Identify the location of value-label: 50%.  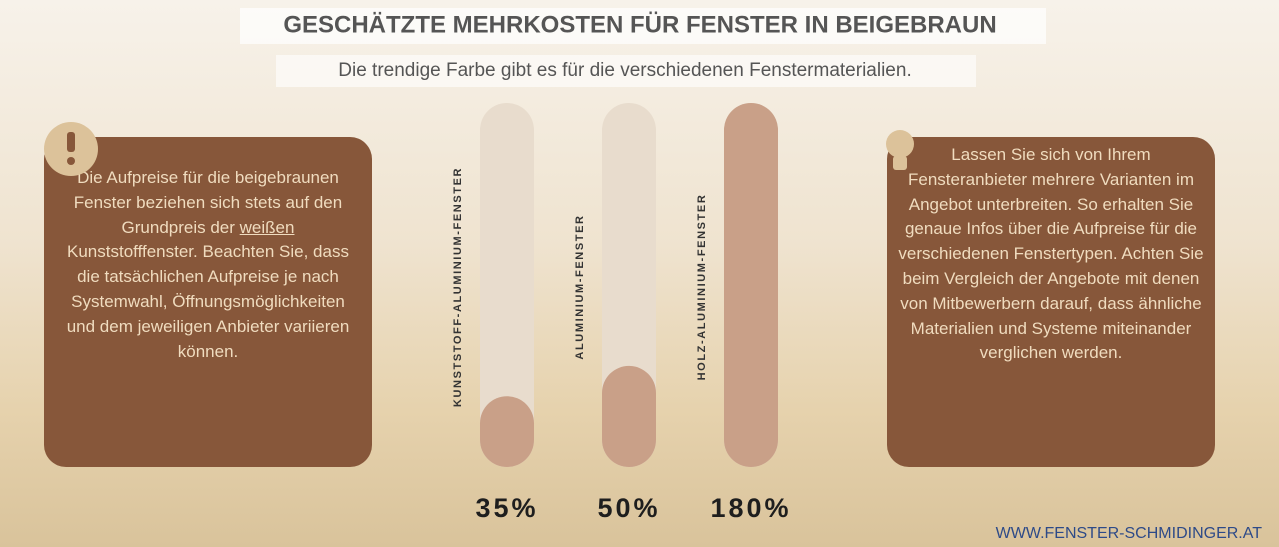
(628, 508).